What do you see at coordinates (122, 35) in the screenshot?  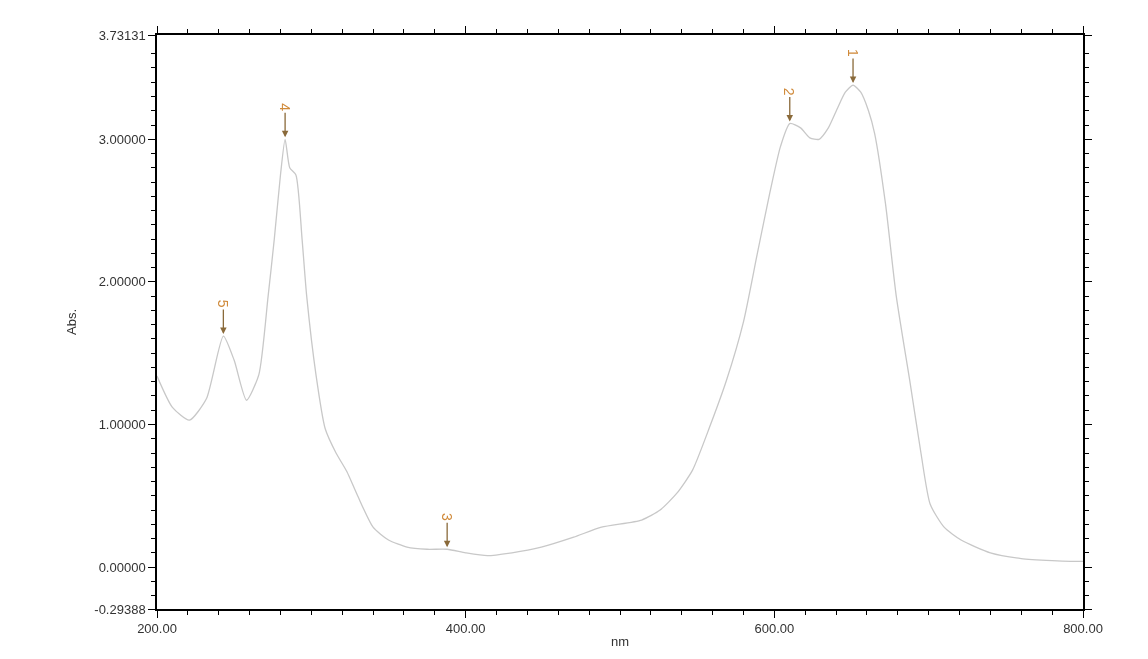 I see `y-tick-label: 3.73131` at bounding box center [122, 35].